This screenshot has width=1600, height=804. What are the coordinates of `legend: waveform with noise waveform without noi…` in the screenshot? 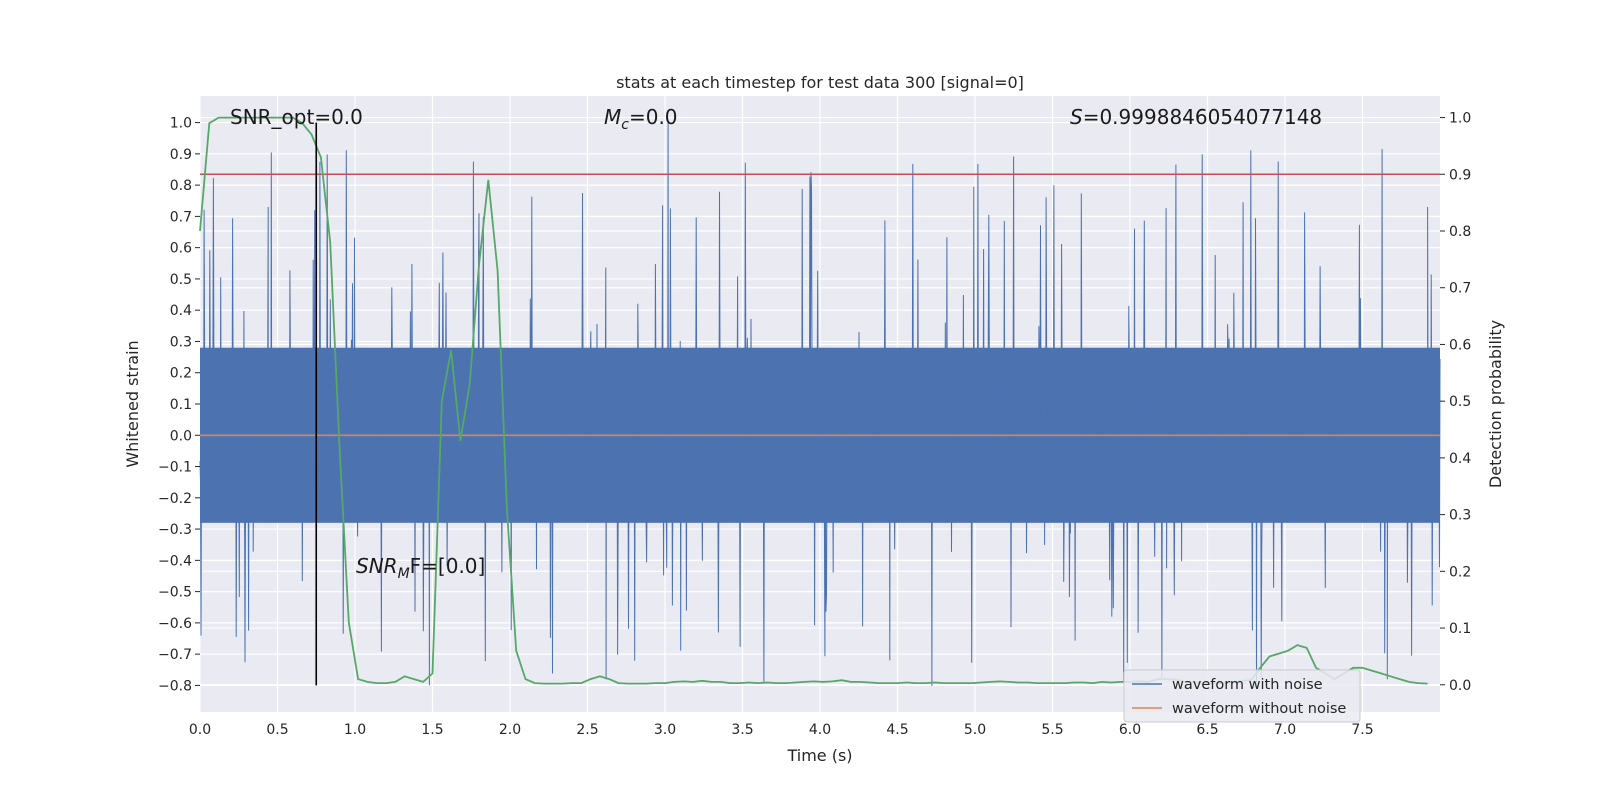 It's located at (1242, 696).